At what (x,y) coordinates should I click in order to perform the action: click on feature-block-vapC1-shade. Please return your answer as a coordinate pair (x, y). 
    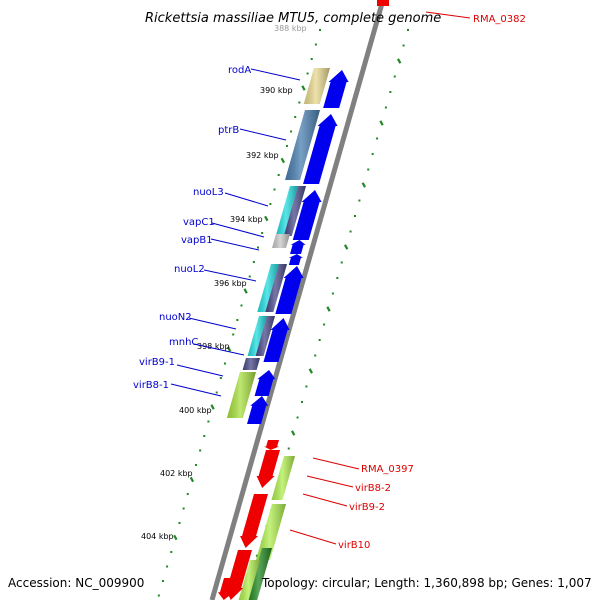
    Looking at the image, I should click on (281, 241).